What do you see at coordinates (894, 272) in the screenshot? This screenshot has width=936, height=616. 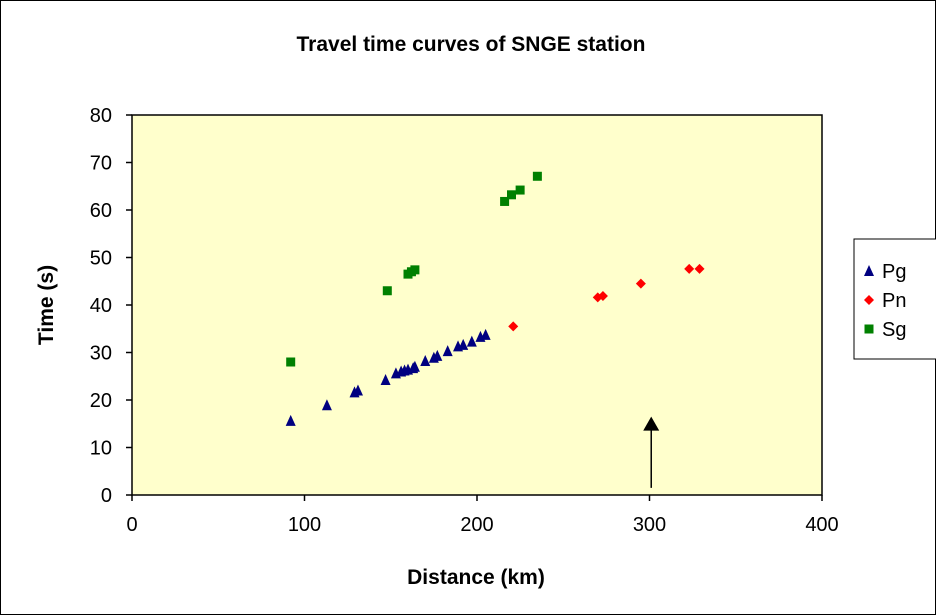 I see `legend-label-pg: Pg` at bounding box center [894, 272].